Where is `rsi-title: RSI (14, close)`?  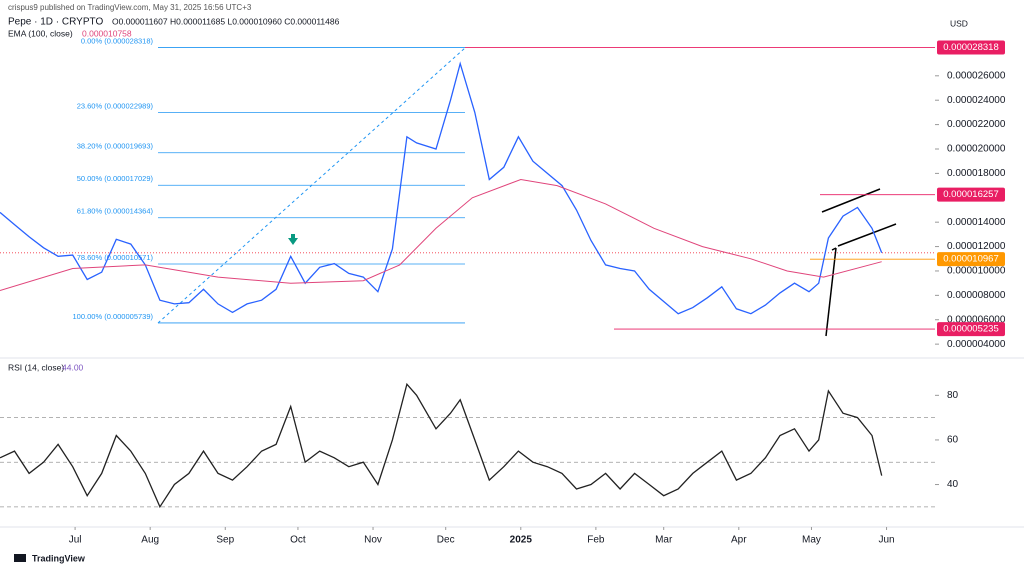 rsi-title: RSI (14, close) is located at coordinates (36, 367).